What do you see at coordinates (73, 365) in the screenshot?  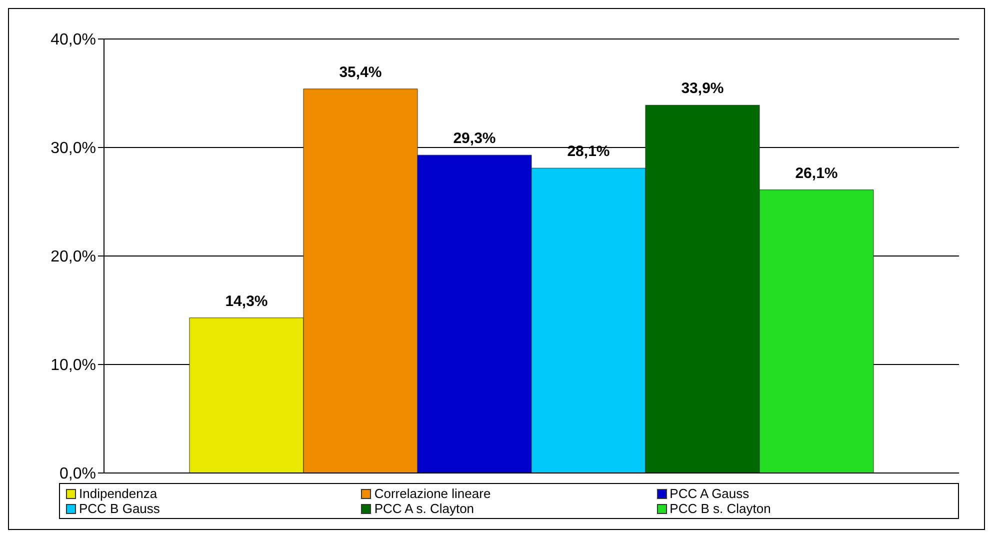 I see `y-tick-label: 10,0%` at bounding box center [73, 365].